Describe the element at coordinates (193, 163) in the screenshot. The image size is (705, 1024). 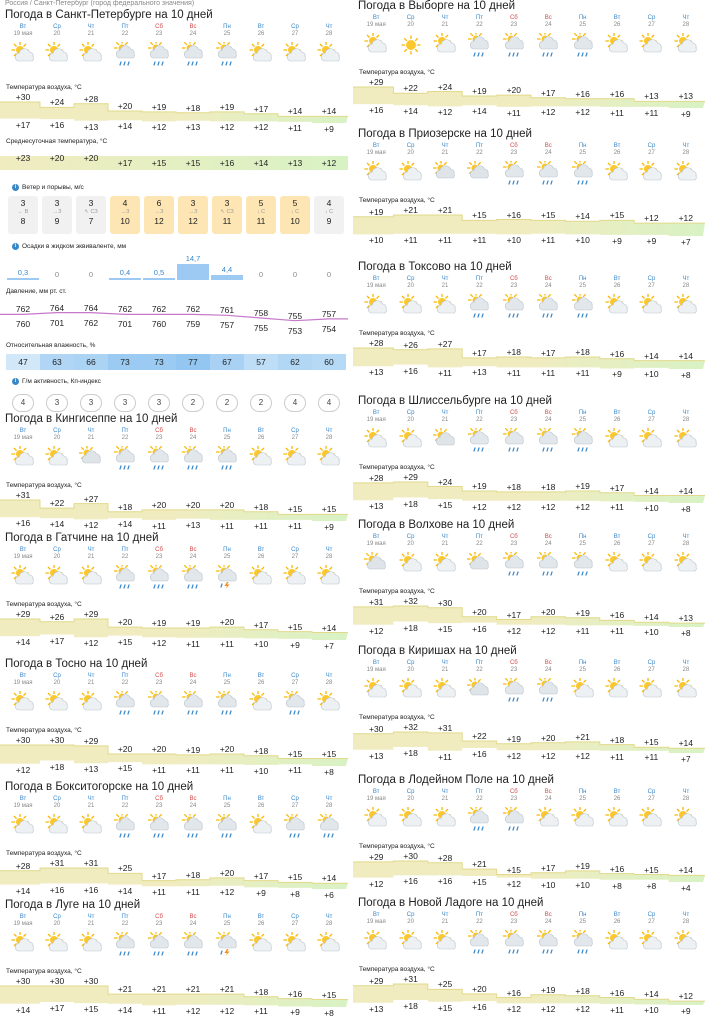
I see `avg-temp-value: +15` at that location.